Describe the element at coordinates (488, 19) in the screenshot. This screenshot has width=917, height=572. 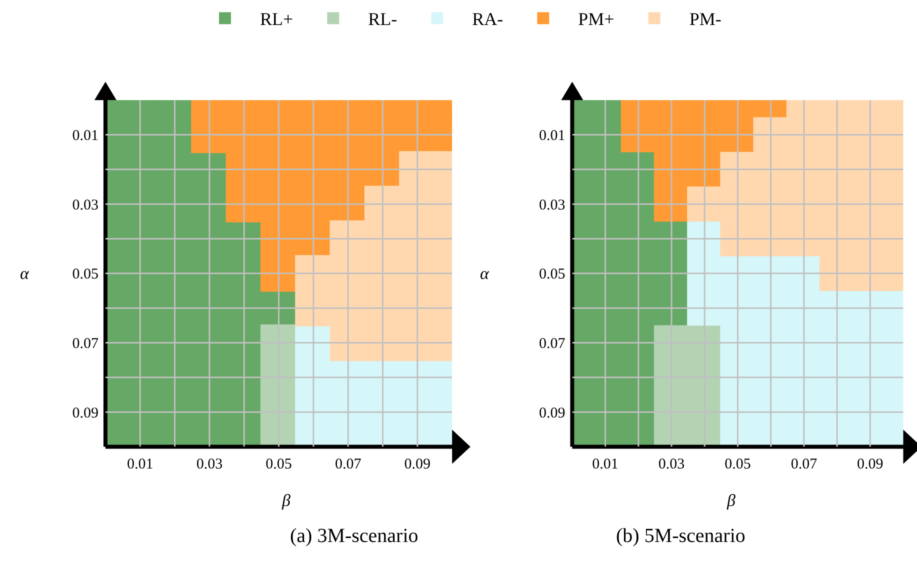
I see `legend-label: RA-` at that location.